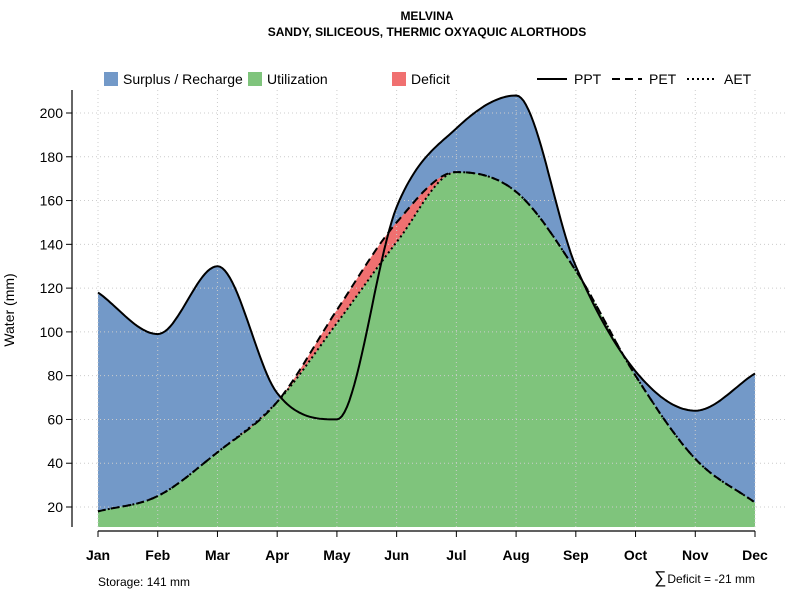  What do you see at coordinates (183, 79) in the screenshot?
I see `legend-label-surplus: Surplus / Recharge` at bounding box center [183, 79].